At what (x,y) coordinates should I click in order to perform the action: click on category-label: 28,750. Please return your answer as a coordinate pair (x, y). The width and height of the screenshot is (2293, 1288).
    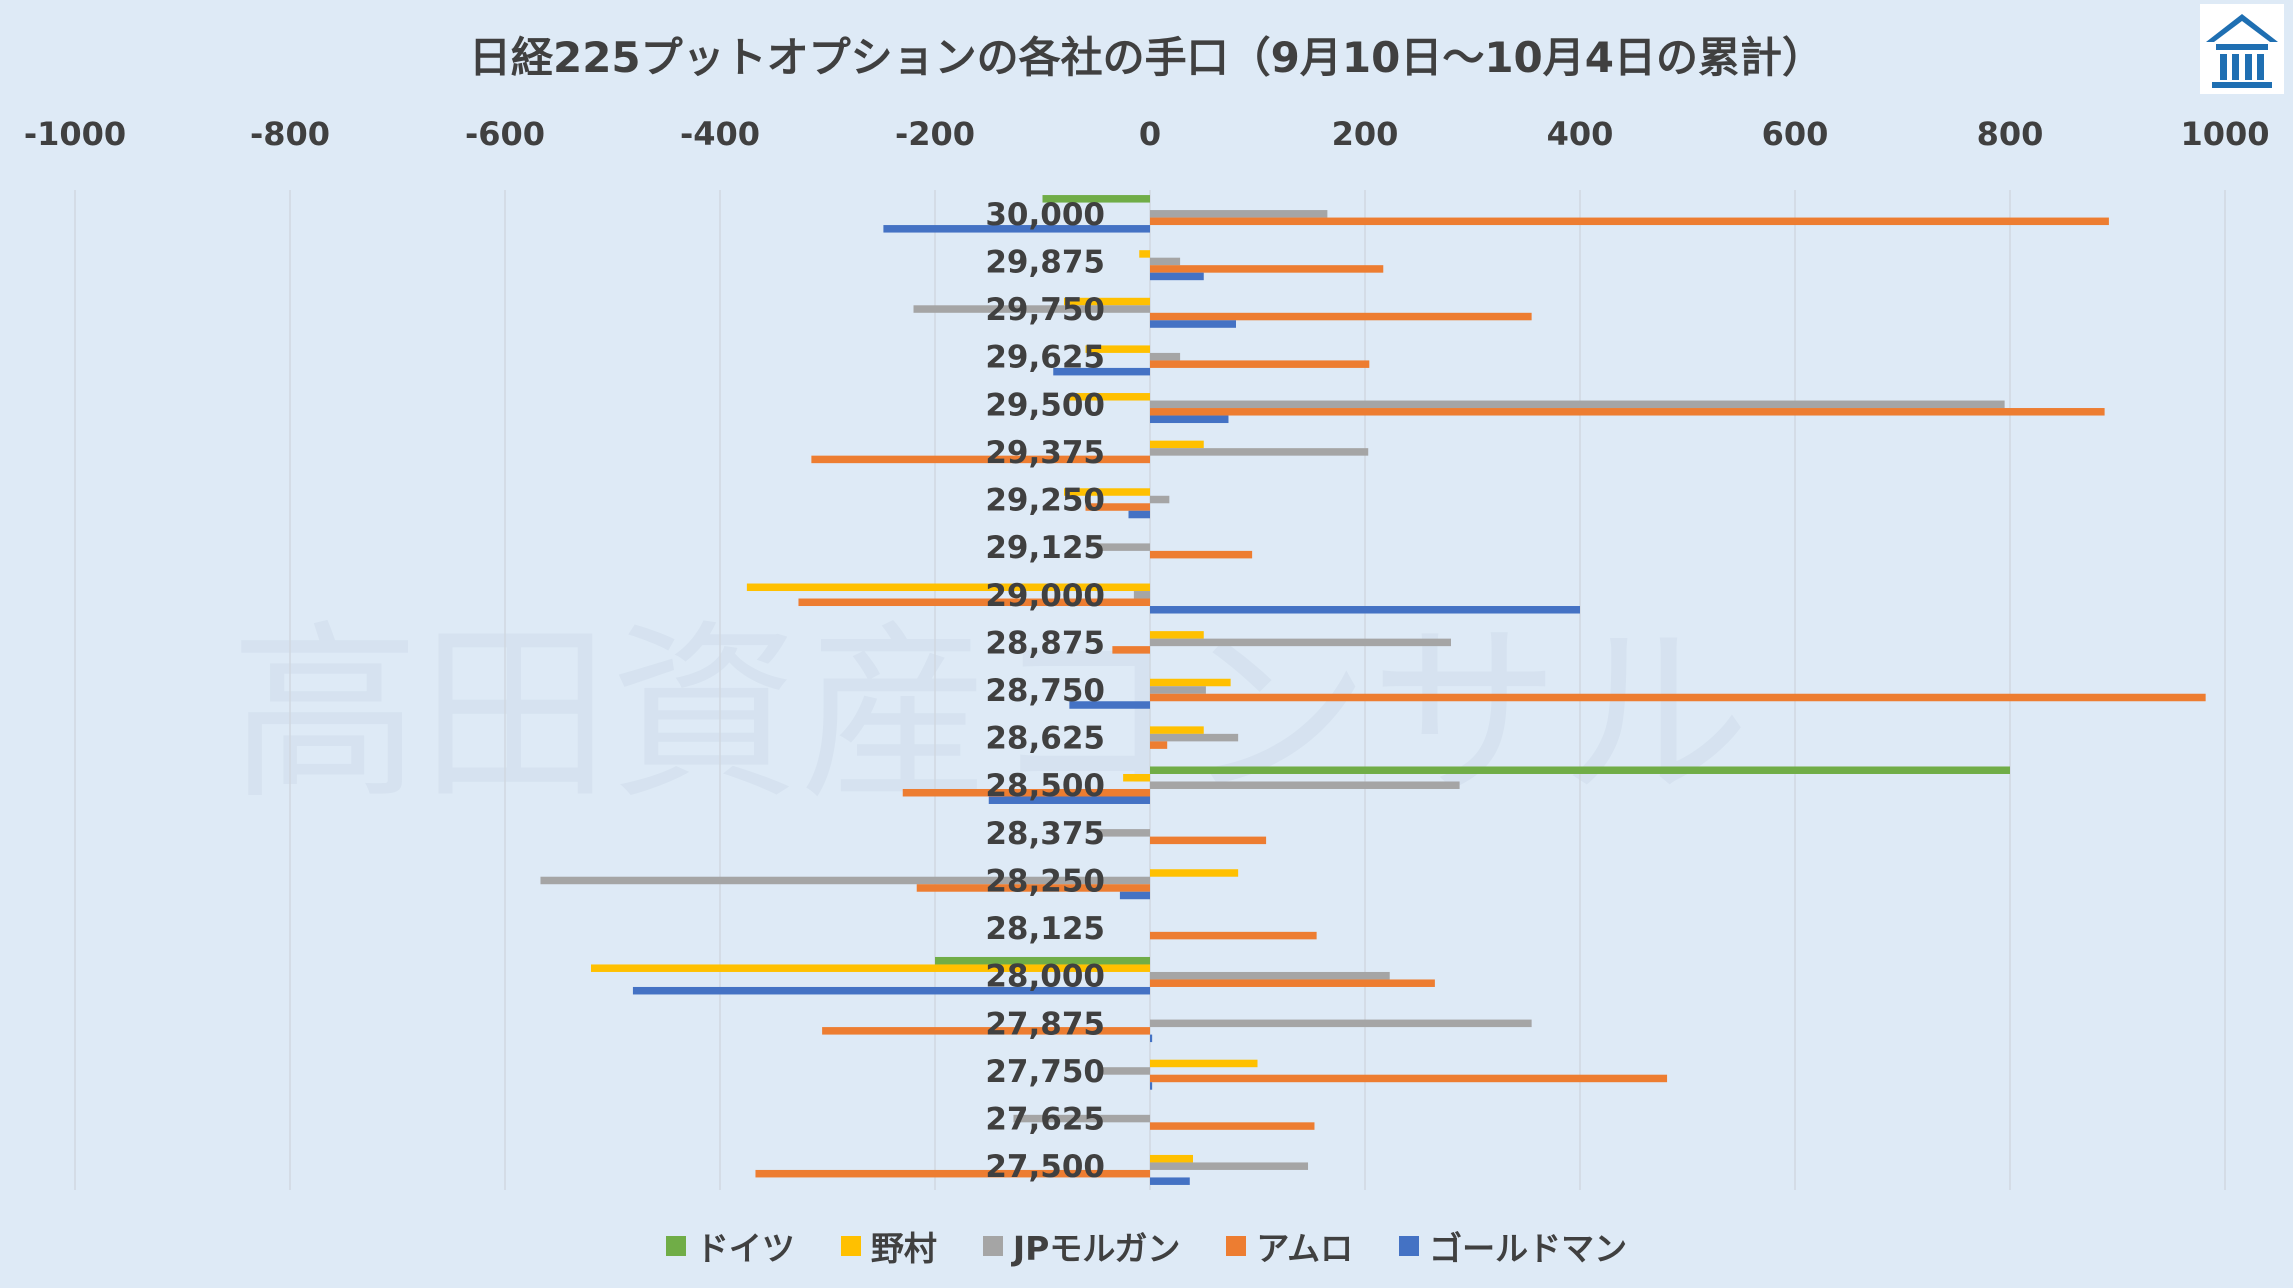
    Looking at the image, I should click on (1045, 691).